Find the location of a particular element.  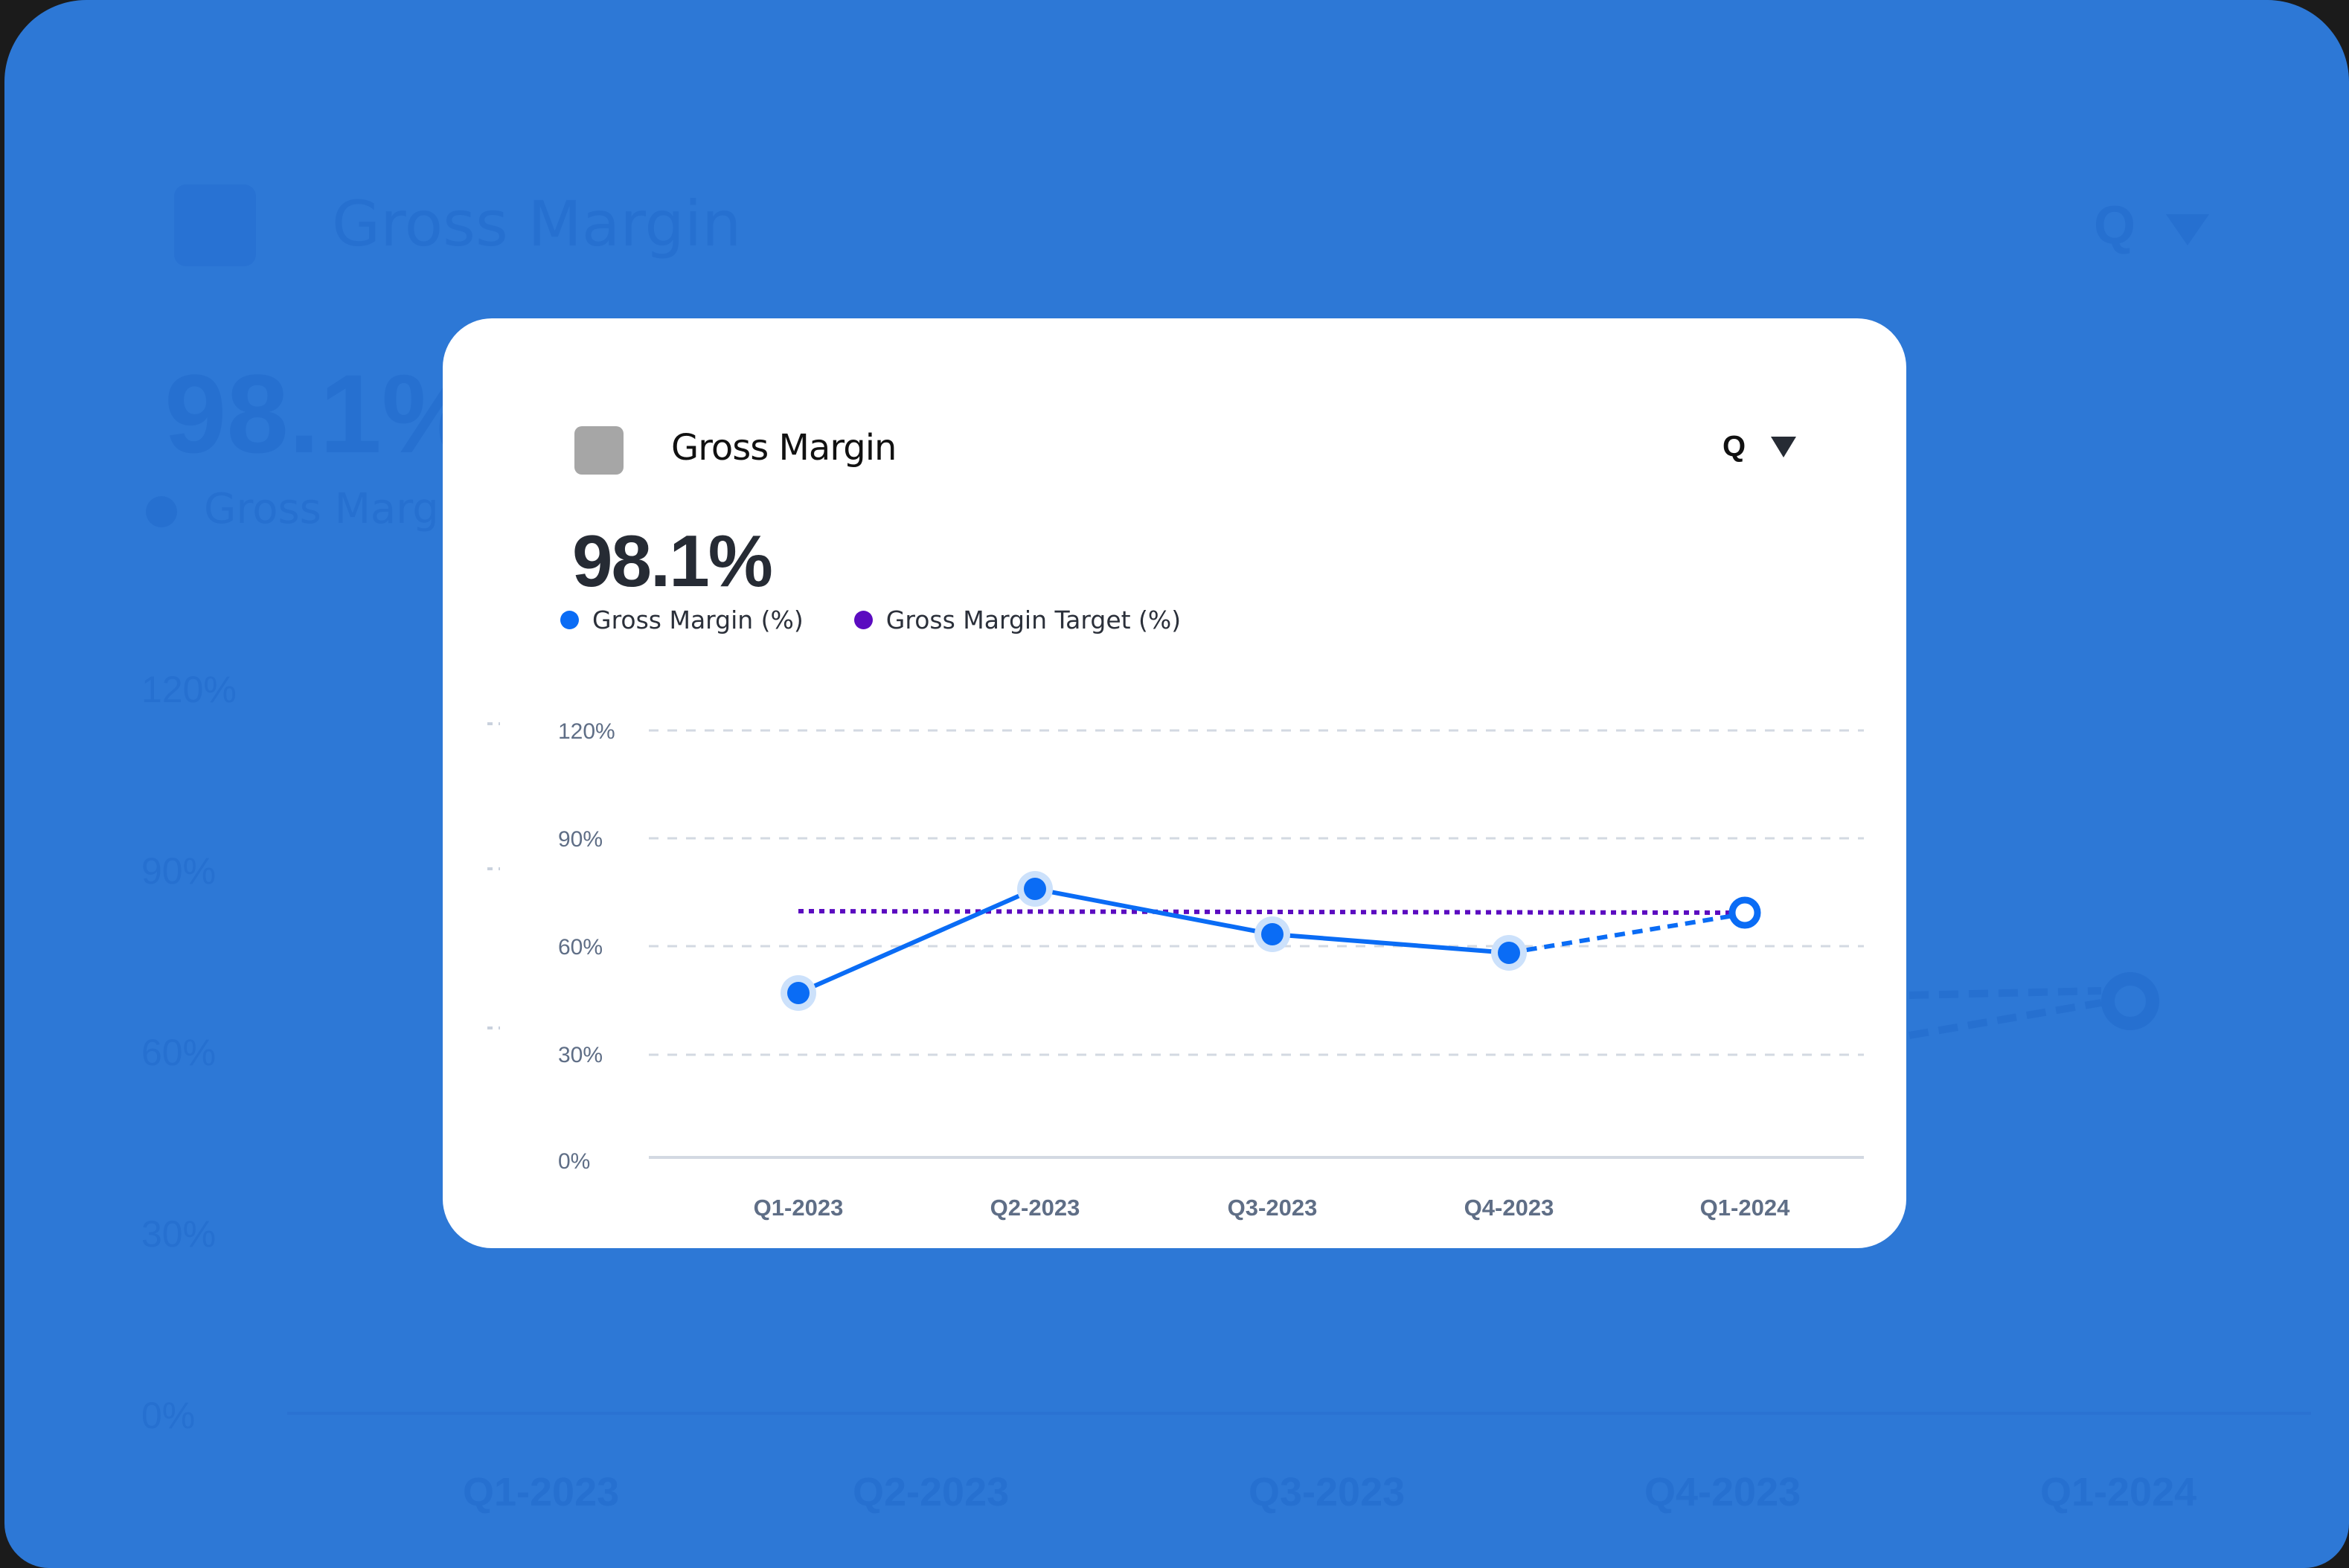

kpi-value: 98.1% is located at coordinates (672, 561).